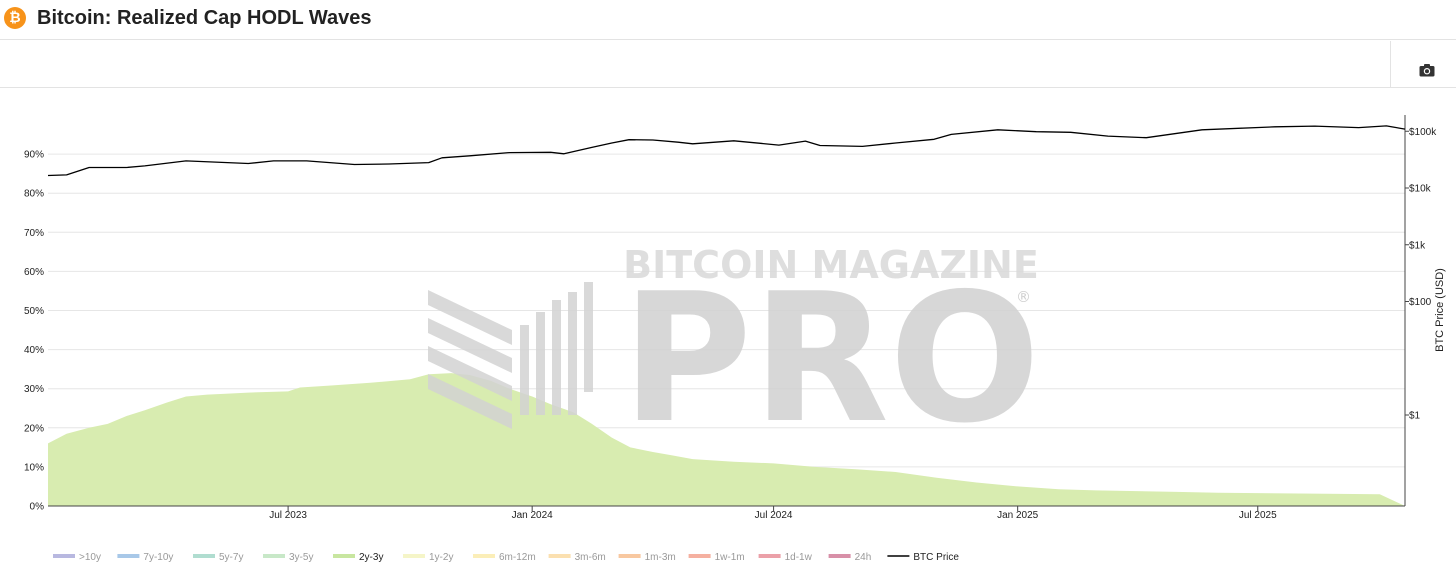 Image resolution: width=1456 pixels, height=570 pixels. Describe the element at coordinates (158, 557) in the screenshot. I see `legend-label: 7y-10y` at that location.